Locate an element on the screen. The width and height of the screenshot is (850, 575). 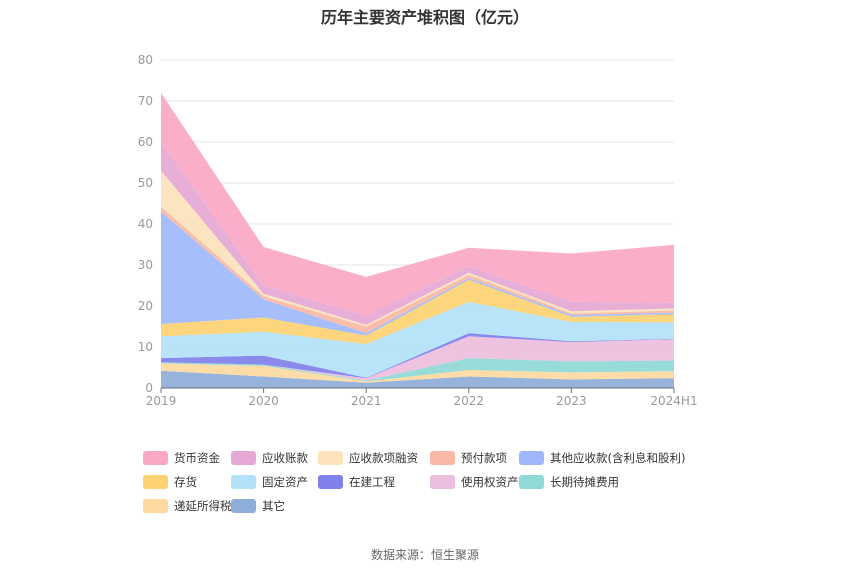
legend-item: 其他应收款(含利息和股利) is located at coordinates (602, 458).